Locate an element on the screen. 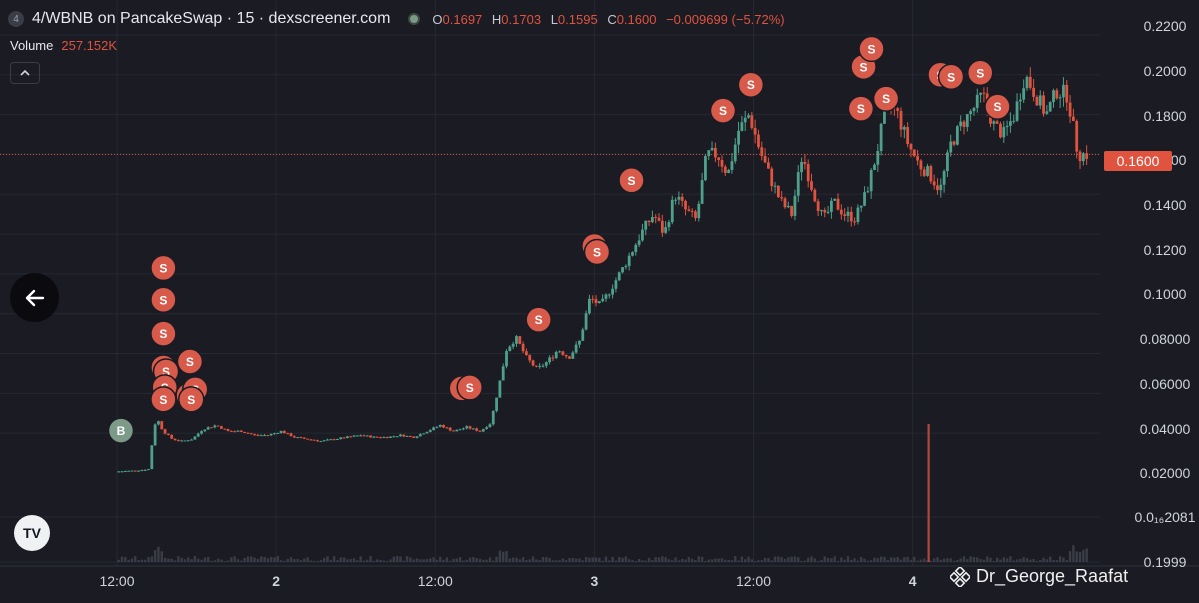  sell-marker-3: S is located at coordinates (163, 333).